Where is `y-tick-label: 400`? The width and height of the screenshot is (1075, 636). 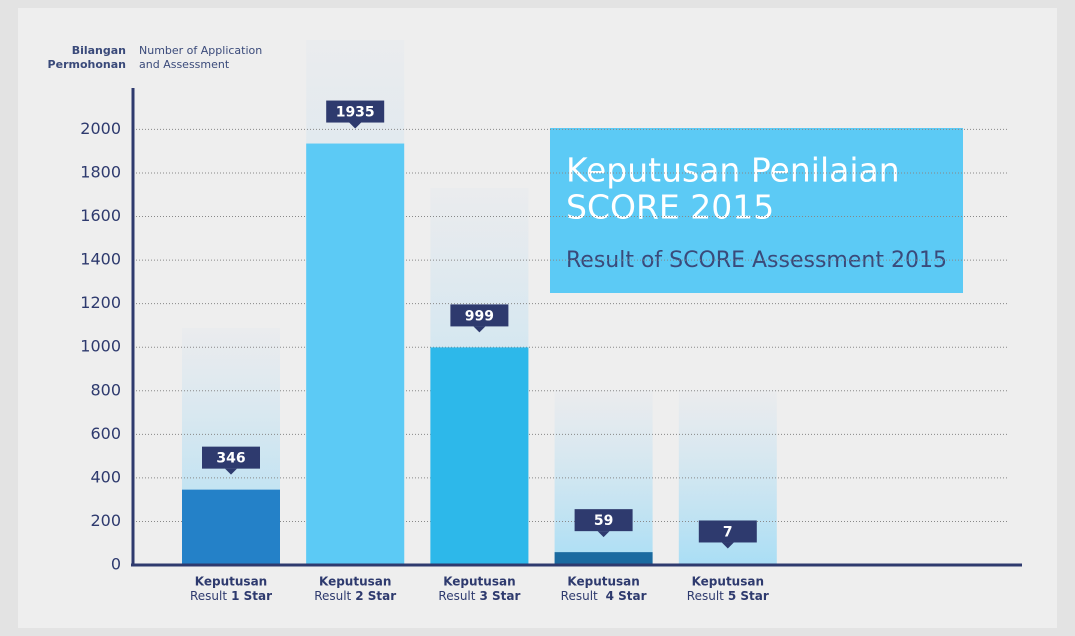
y-tick-label: 400 is located at coordinates (105, 476).